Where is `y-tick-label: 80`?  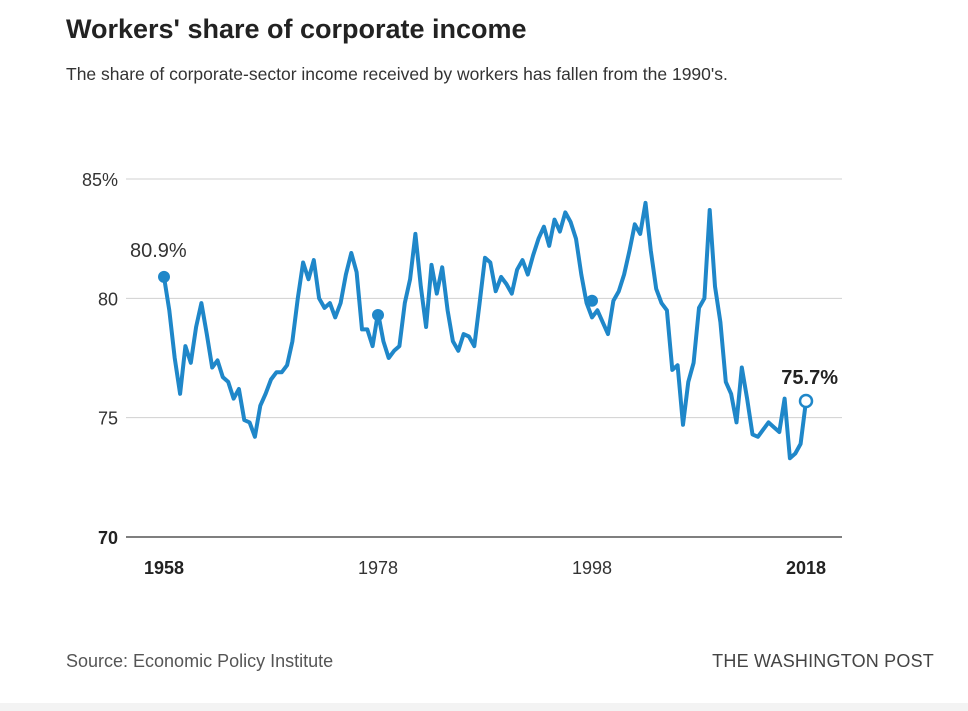
y-tick-label: 80 is located at coordinates (108, 299).